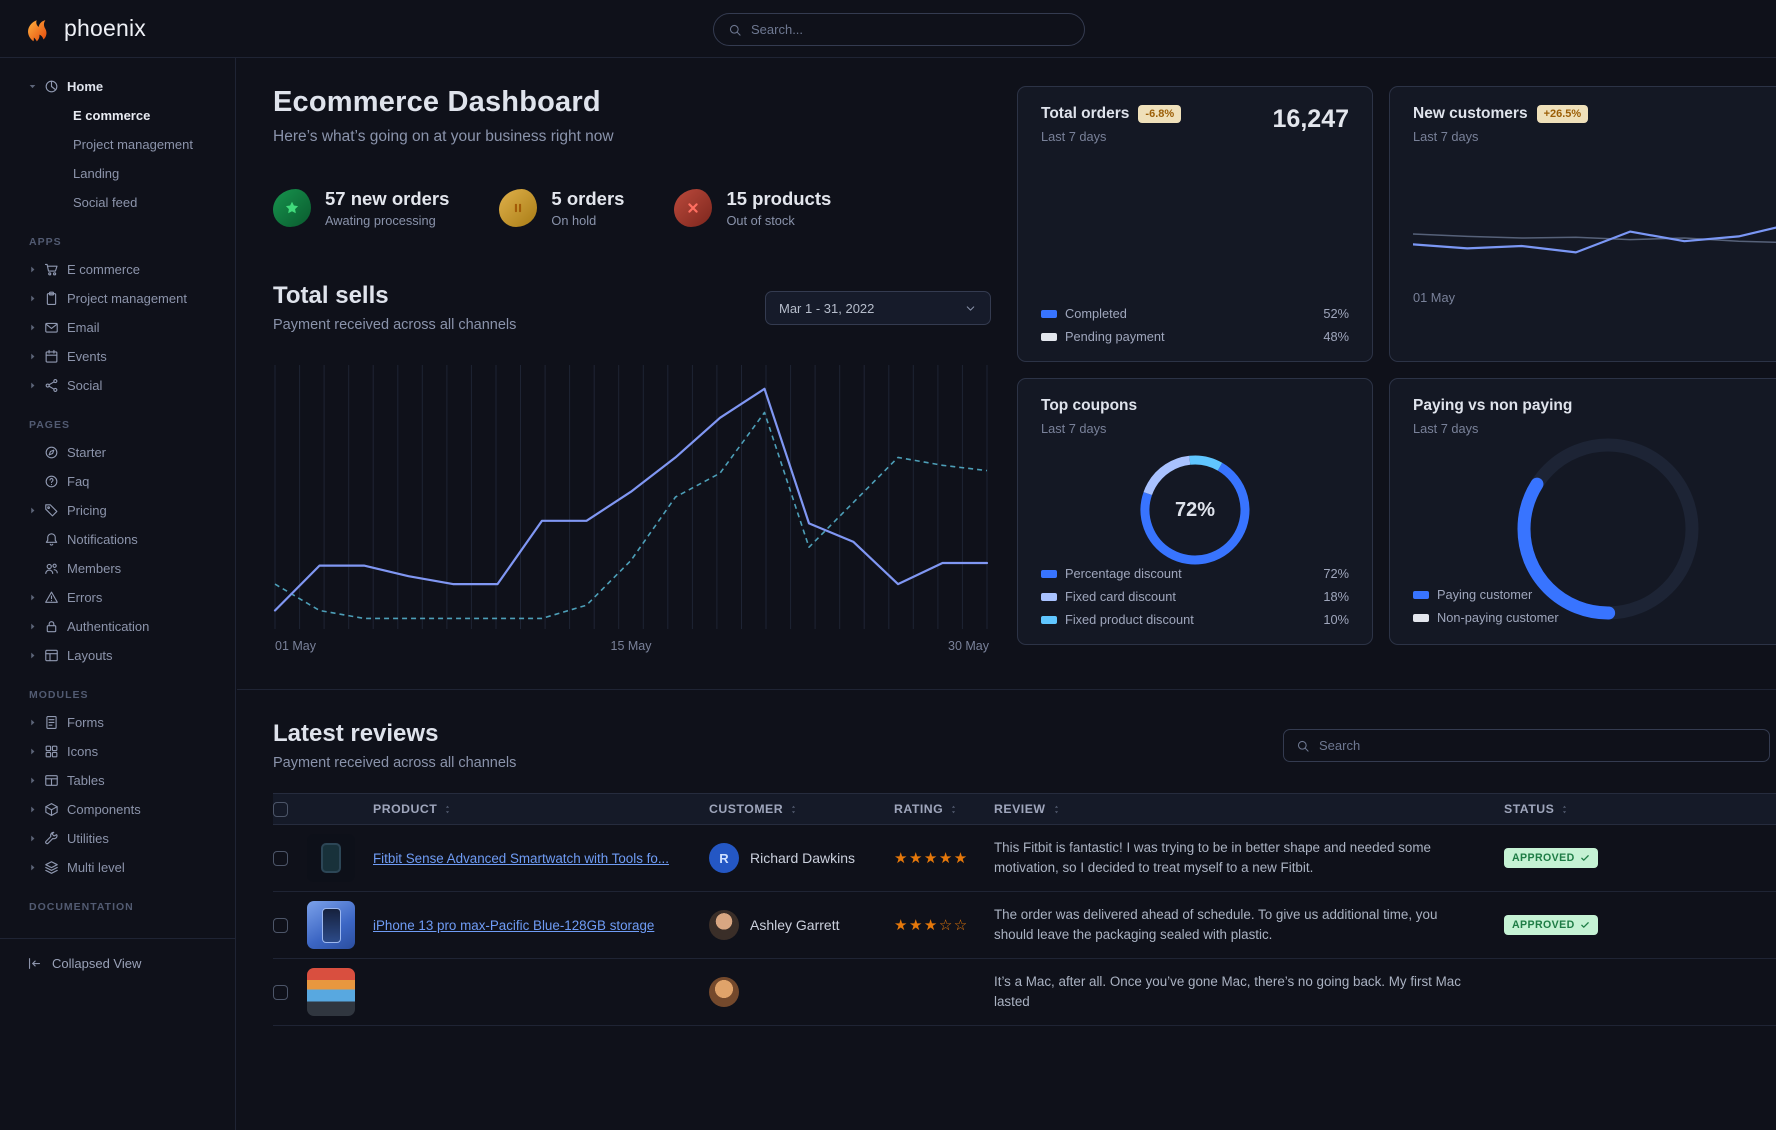 The image size is (1776, 1130). I want to click on sidebar-item-label: Tables, so click(86, 780).